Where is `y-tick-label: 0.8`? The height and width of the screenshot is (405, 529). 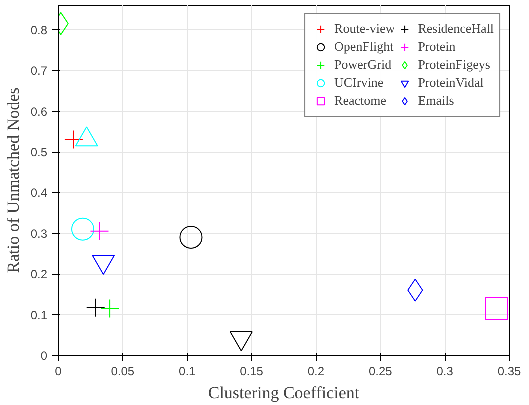
y-tick-label: 0.8 is located at coordinates (39, 30).